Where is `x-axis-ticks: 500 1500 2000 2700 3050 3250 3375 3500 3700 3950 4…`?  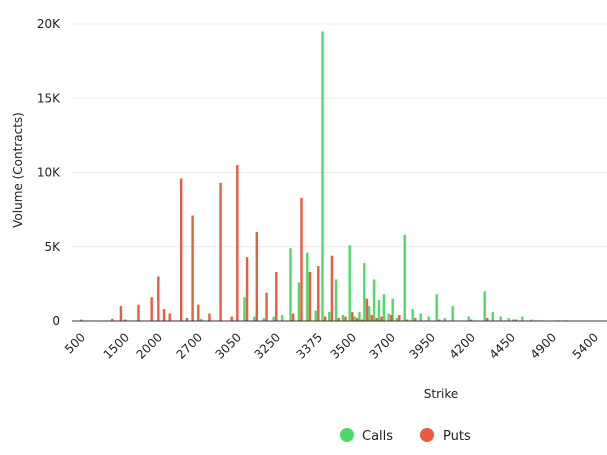 x-axis-ticks: 500 1500 2000 2700 3050 3250 3375 3500 3700 3950 4… is located at coordinates (331, 345).